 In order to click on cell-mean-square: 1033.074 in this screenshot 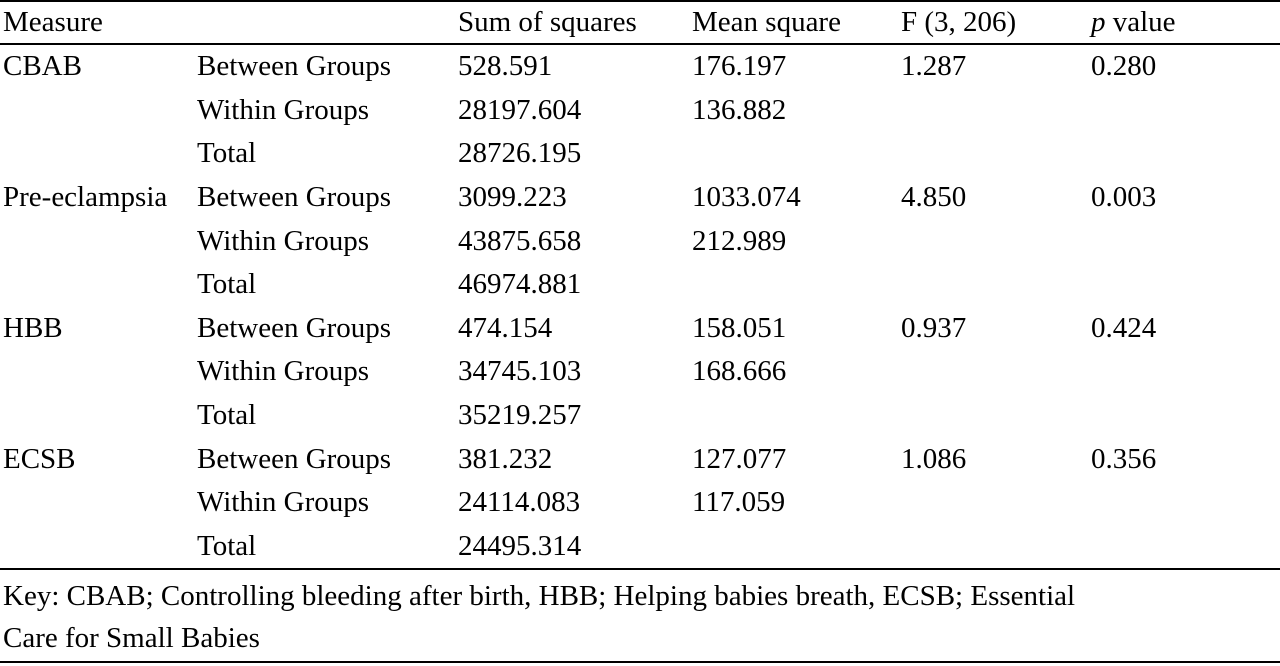, I will do `click(746, 197)`.